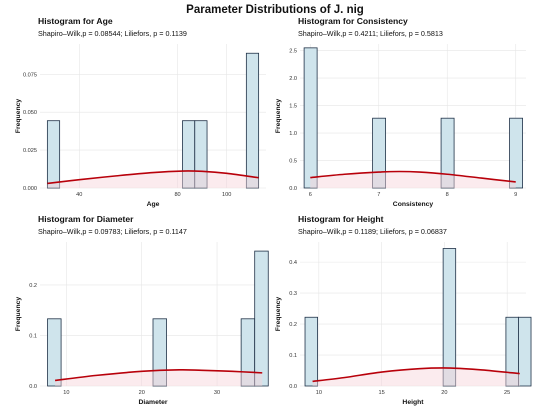 Image resolution: width=550 pixels, height=414 pixels. What do you see at coordinates (293, 79) in the screenshot?
I see `y-tick-label: 2.0` at bounding box center [293, 79].